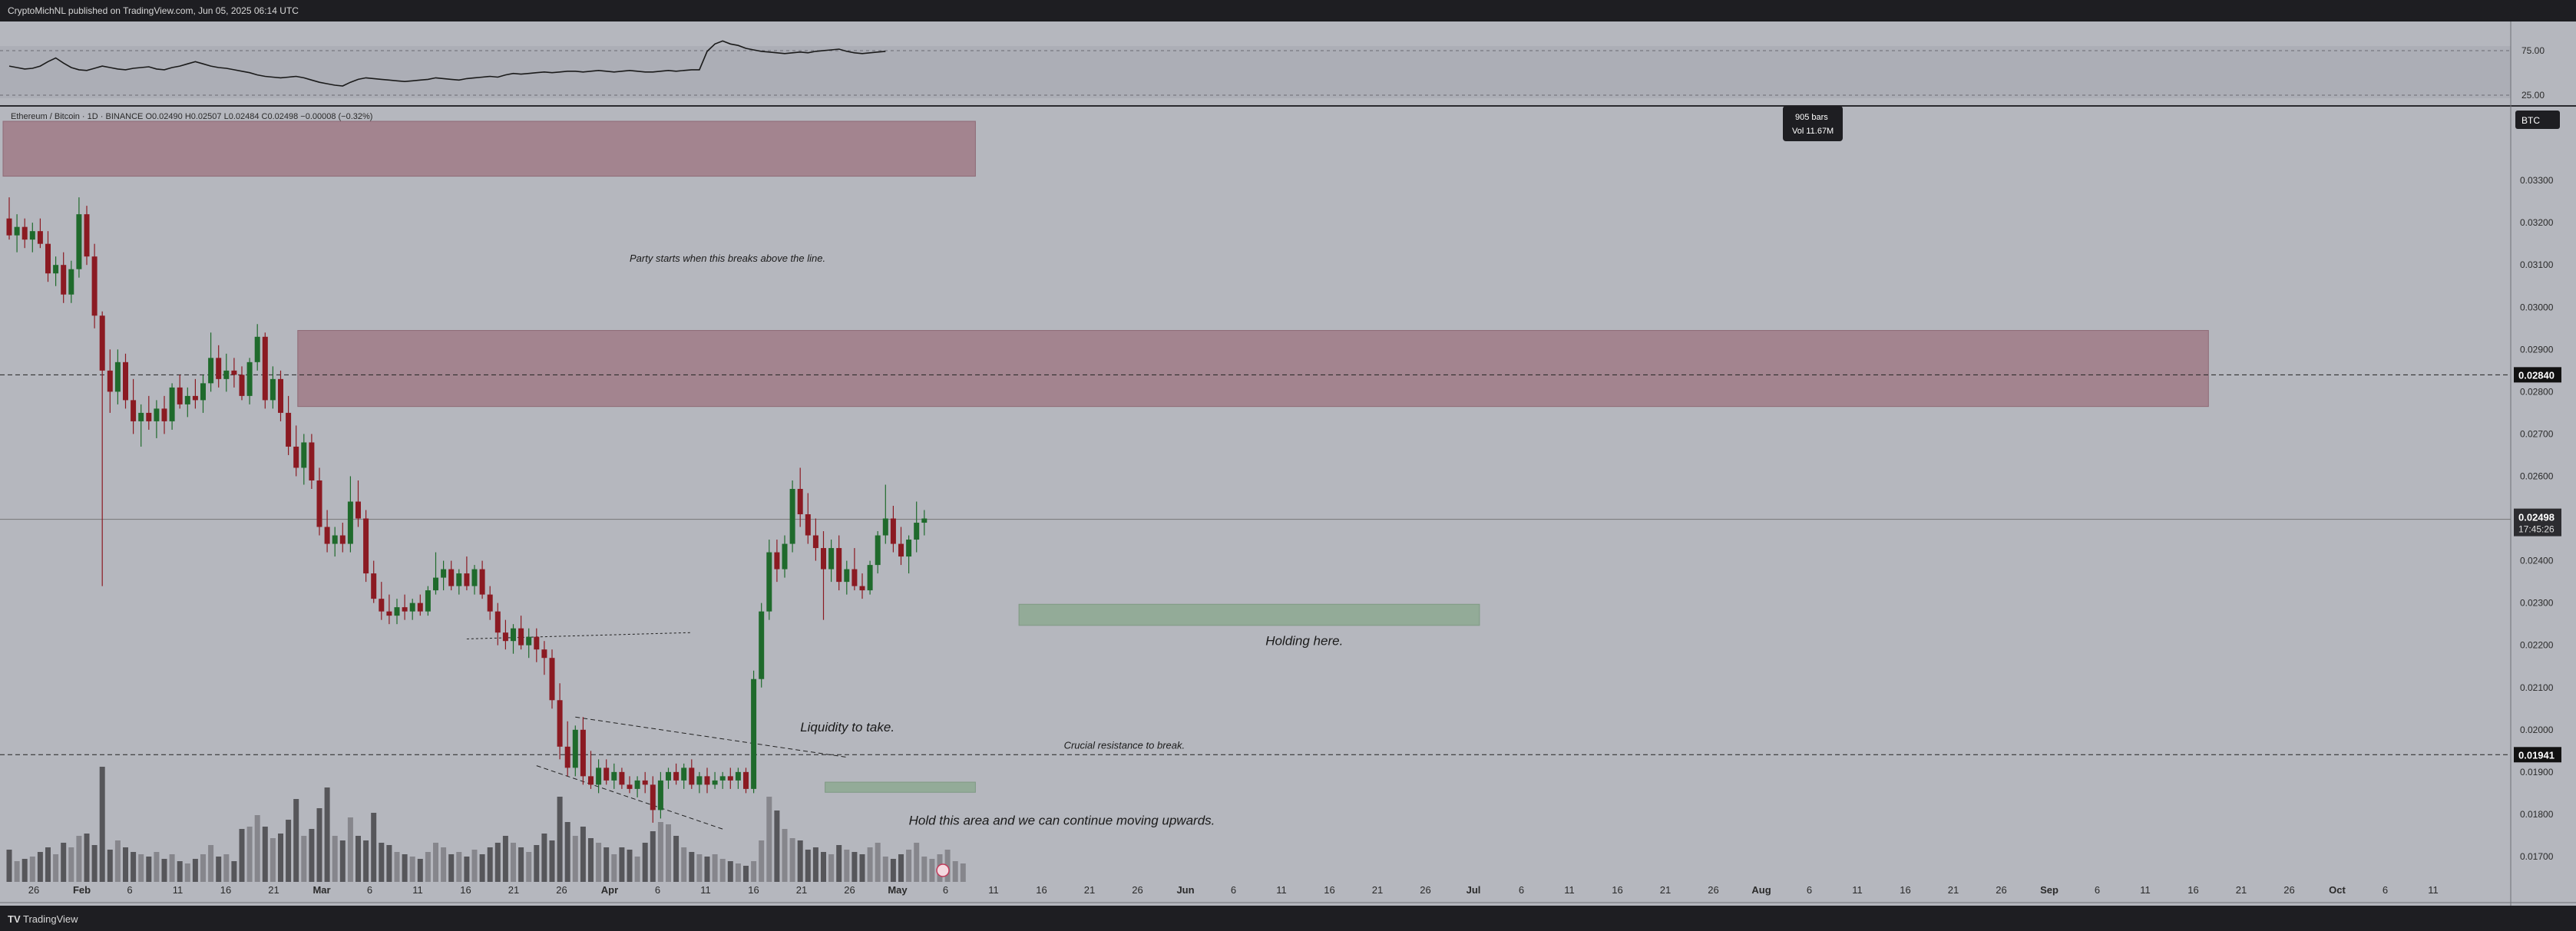  I want to click on tradingview-logo-icon: TV, so click(14, 919).